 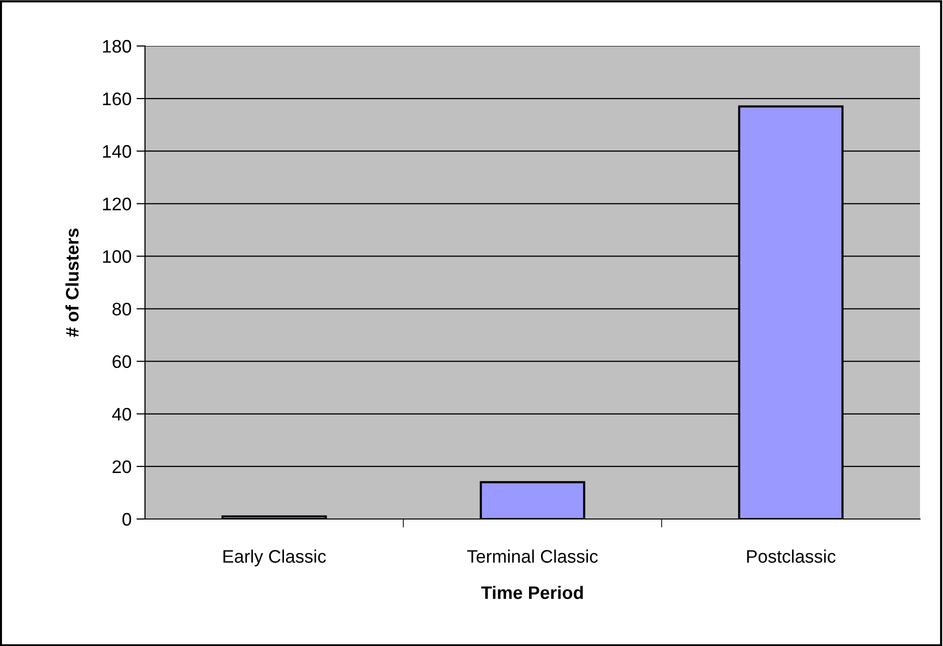 I want to click on y-tick-label: 60, so click(x=122, y=361).